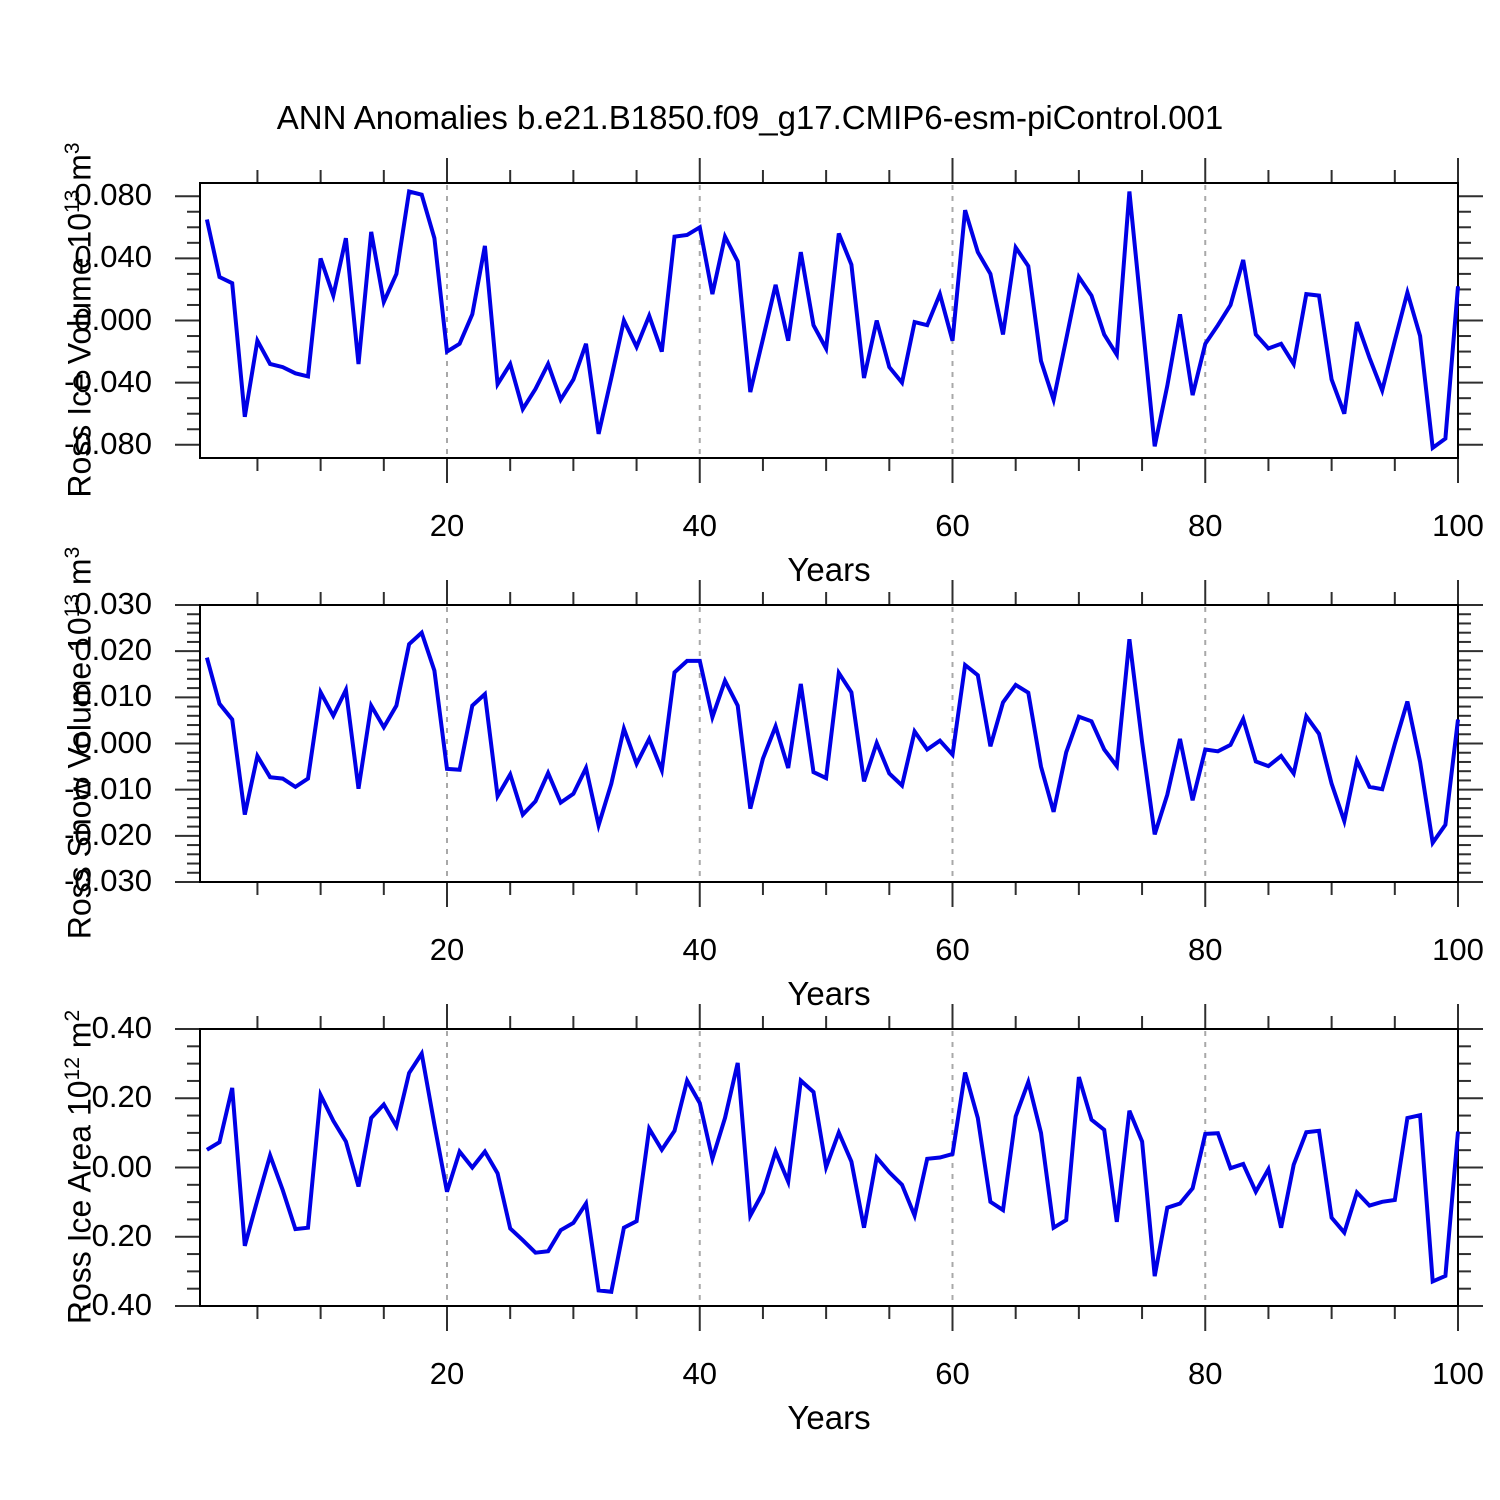  What do you see at coordinates (108, 834) in the screenshot?
I see `y-tick-label: -0.020` at bounding box center [108, 834].